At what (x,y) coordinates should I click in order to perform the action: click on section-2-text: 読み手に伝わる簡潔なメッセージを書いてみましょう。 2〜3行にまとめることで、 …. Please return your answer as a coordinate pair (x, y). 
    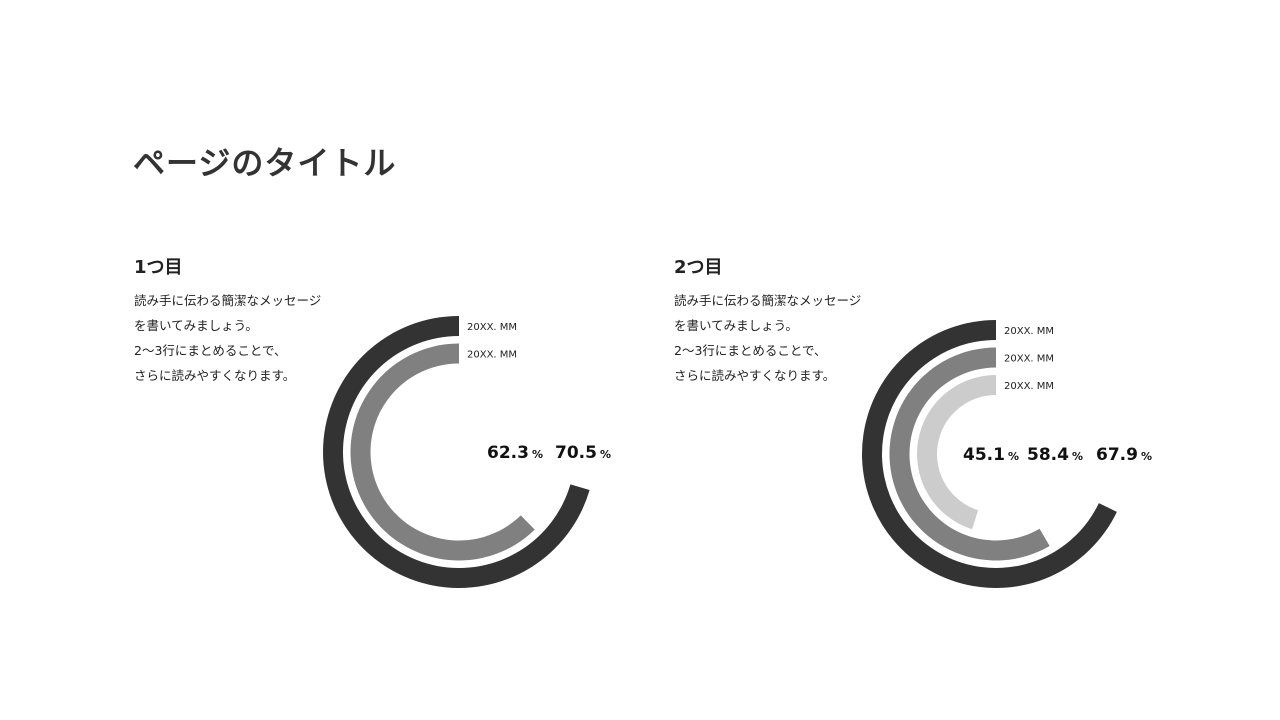
    Looking at the image, I should click on (768, 338).